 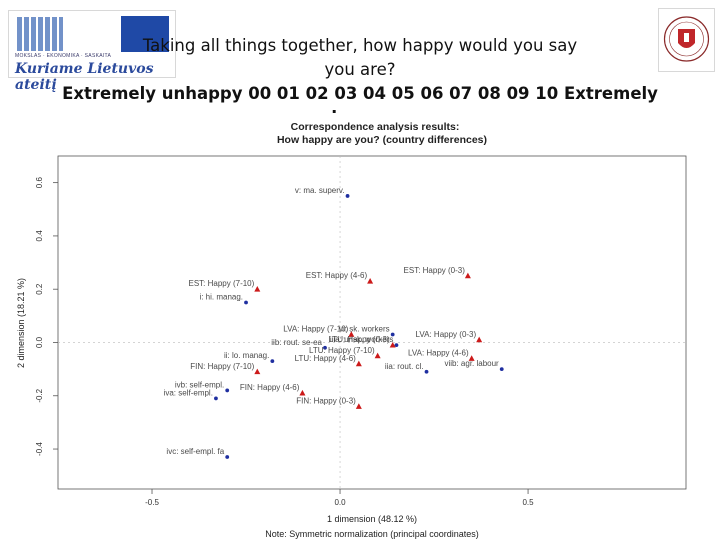 I want to click on y-tick-label: 0.0, so click(x=39, y=342).